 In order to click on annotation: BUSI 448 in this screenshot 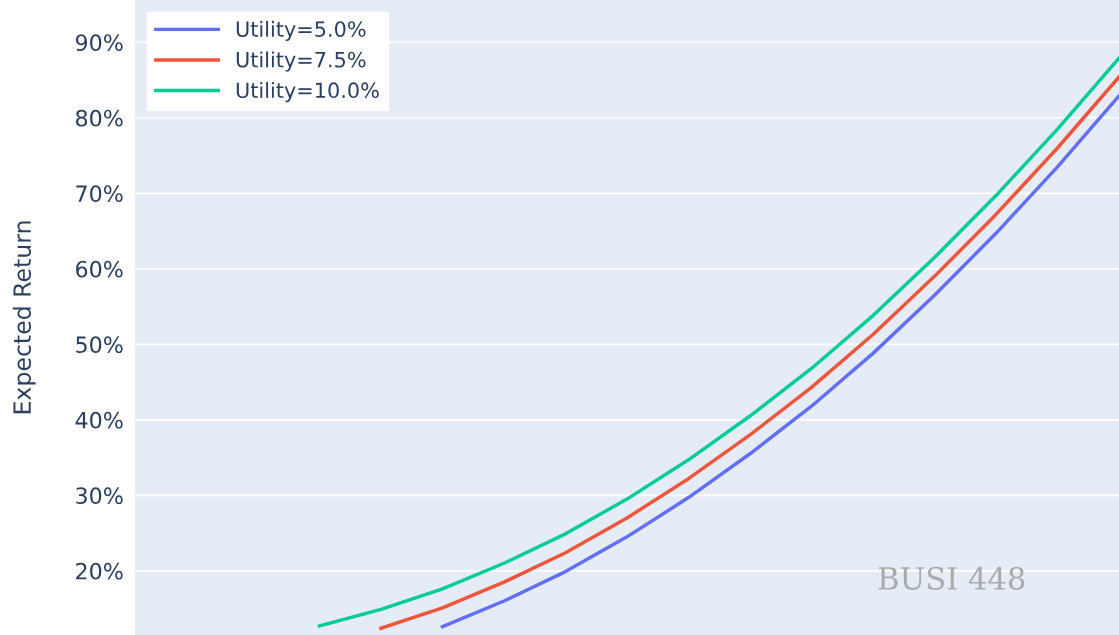, I will do `click(951, 578)`.